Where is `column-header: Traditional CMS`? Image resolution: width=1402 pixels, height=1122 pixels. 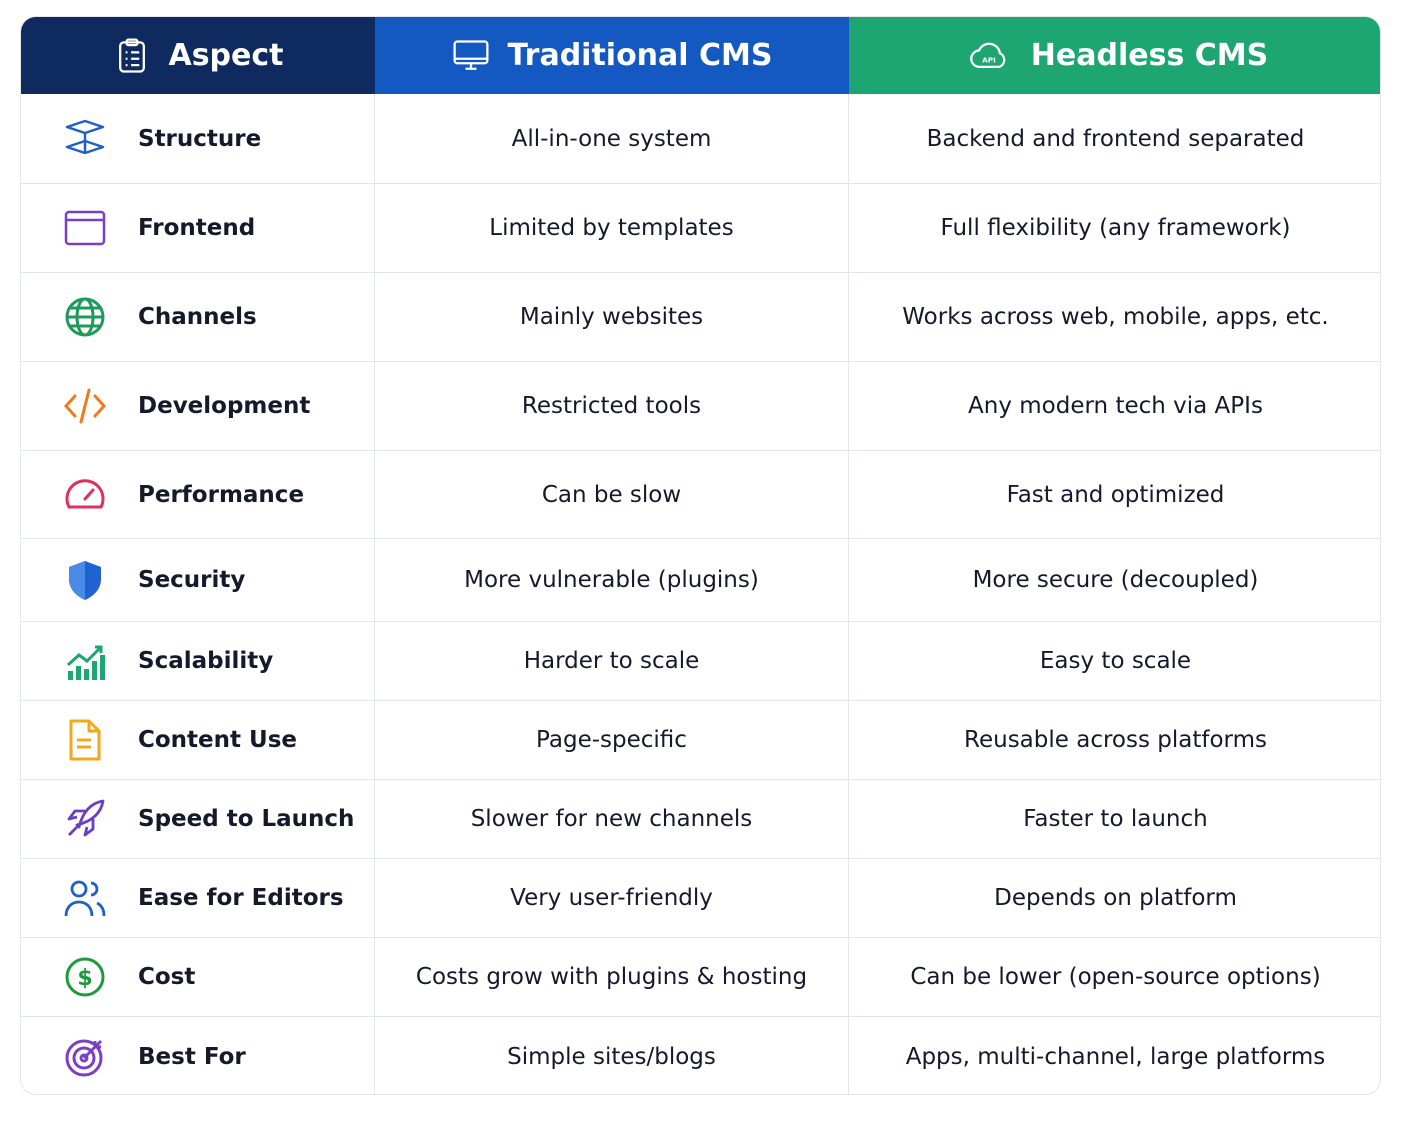 column-header: Traditional CMS is located at coordinates (612, 55).